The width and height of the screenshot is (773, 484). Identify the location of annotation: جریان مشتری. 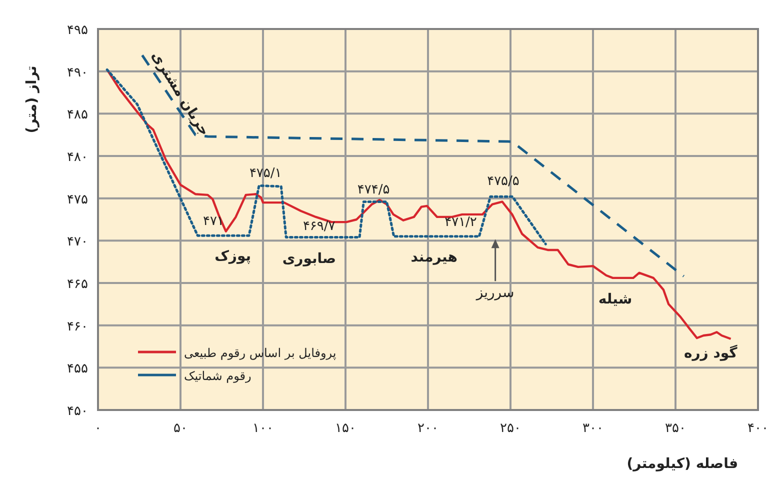
(180, 93).